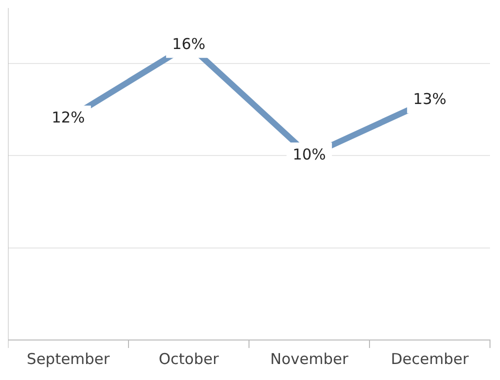 The width and height of the screenshot is (500, 380). I want to click on data-label: 10%, so click(309, 154).